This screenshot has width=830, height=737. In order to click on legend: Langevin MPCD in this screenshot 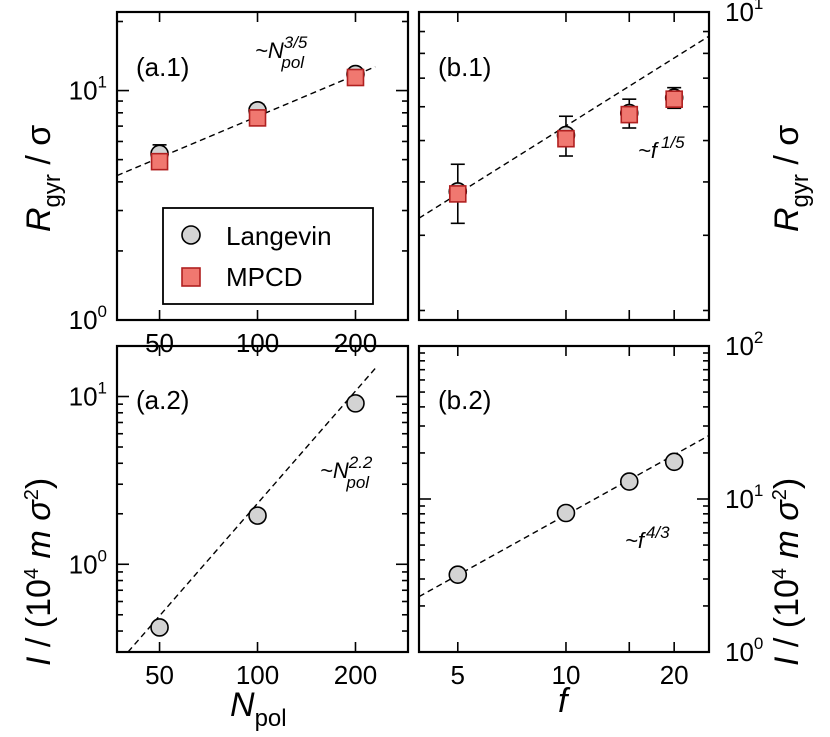, I will do `click(268, 256)`.